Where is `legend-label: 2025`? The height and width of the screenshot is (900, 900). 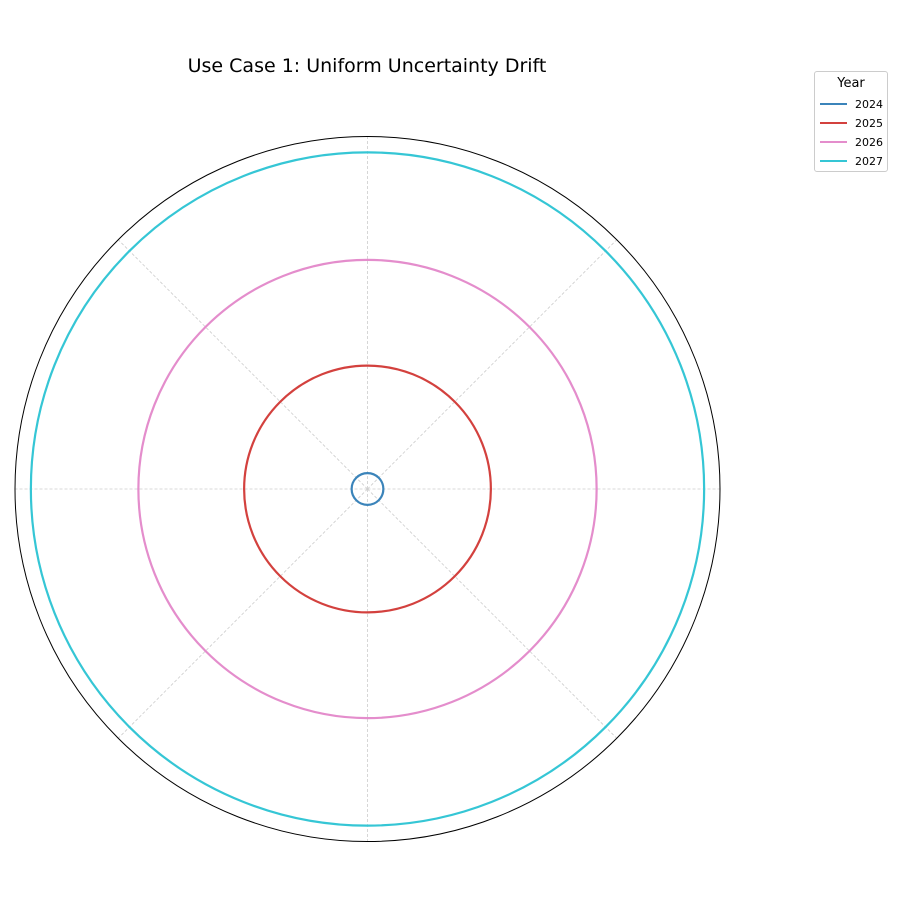 legend-label: 2025 is located at coordinates (869, 123).